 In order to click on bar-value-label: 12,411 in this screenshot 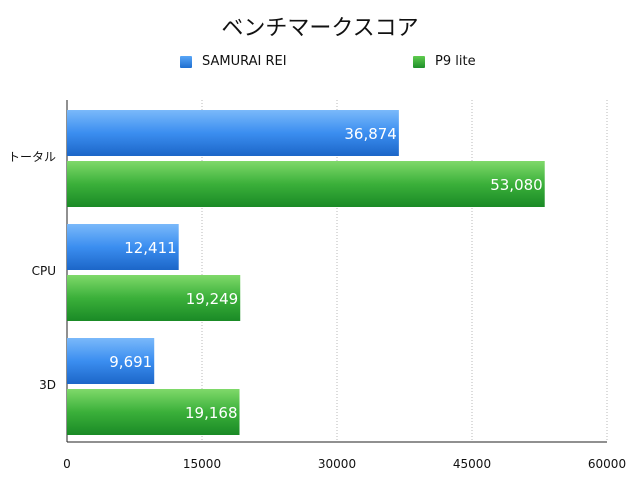, I will do `click(150, 248)`.